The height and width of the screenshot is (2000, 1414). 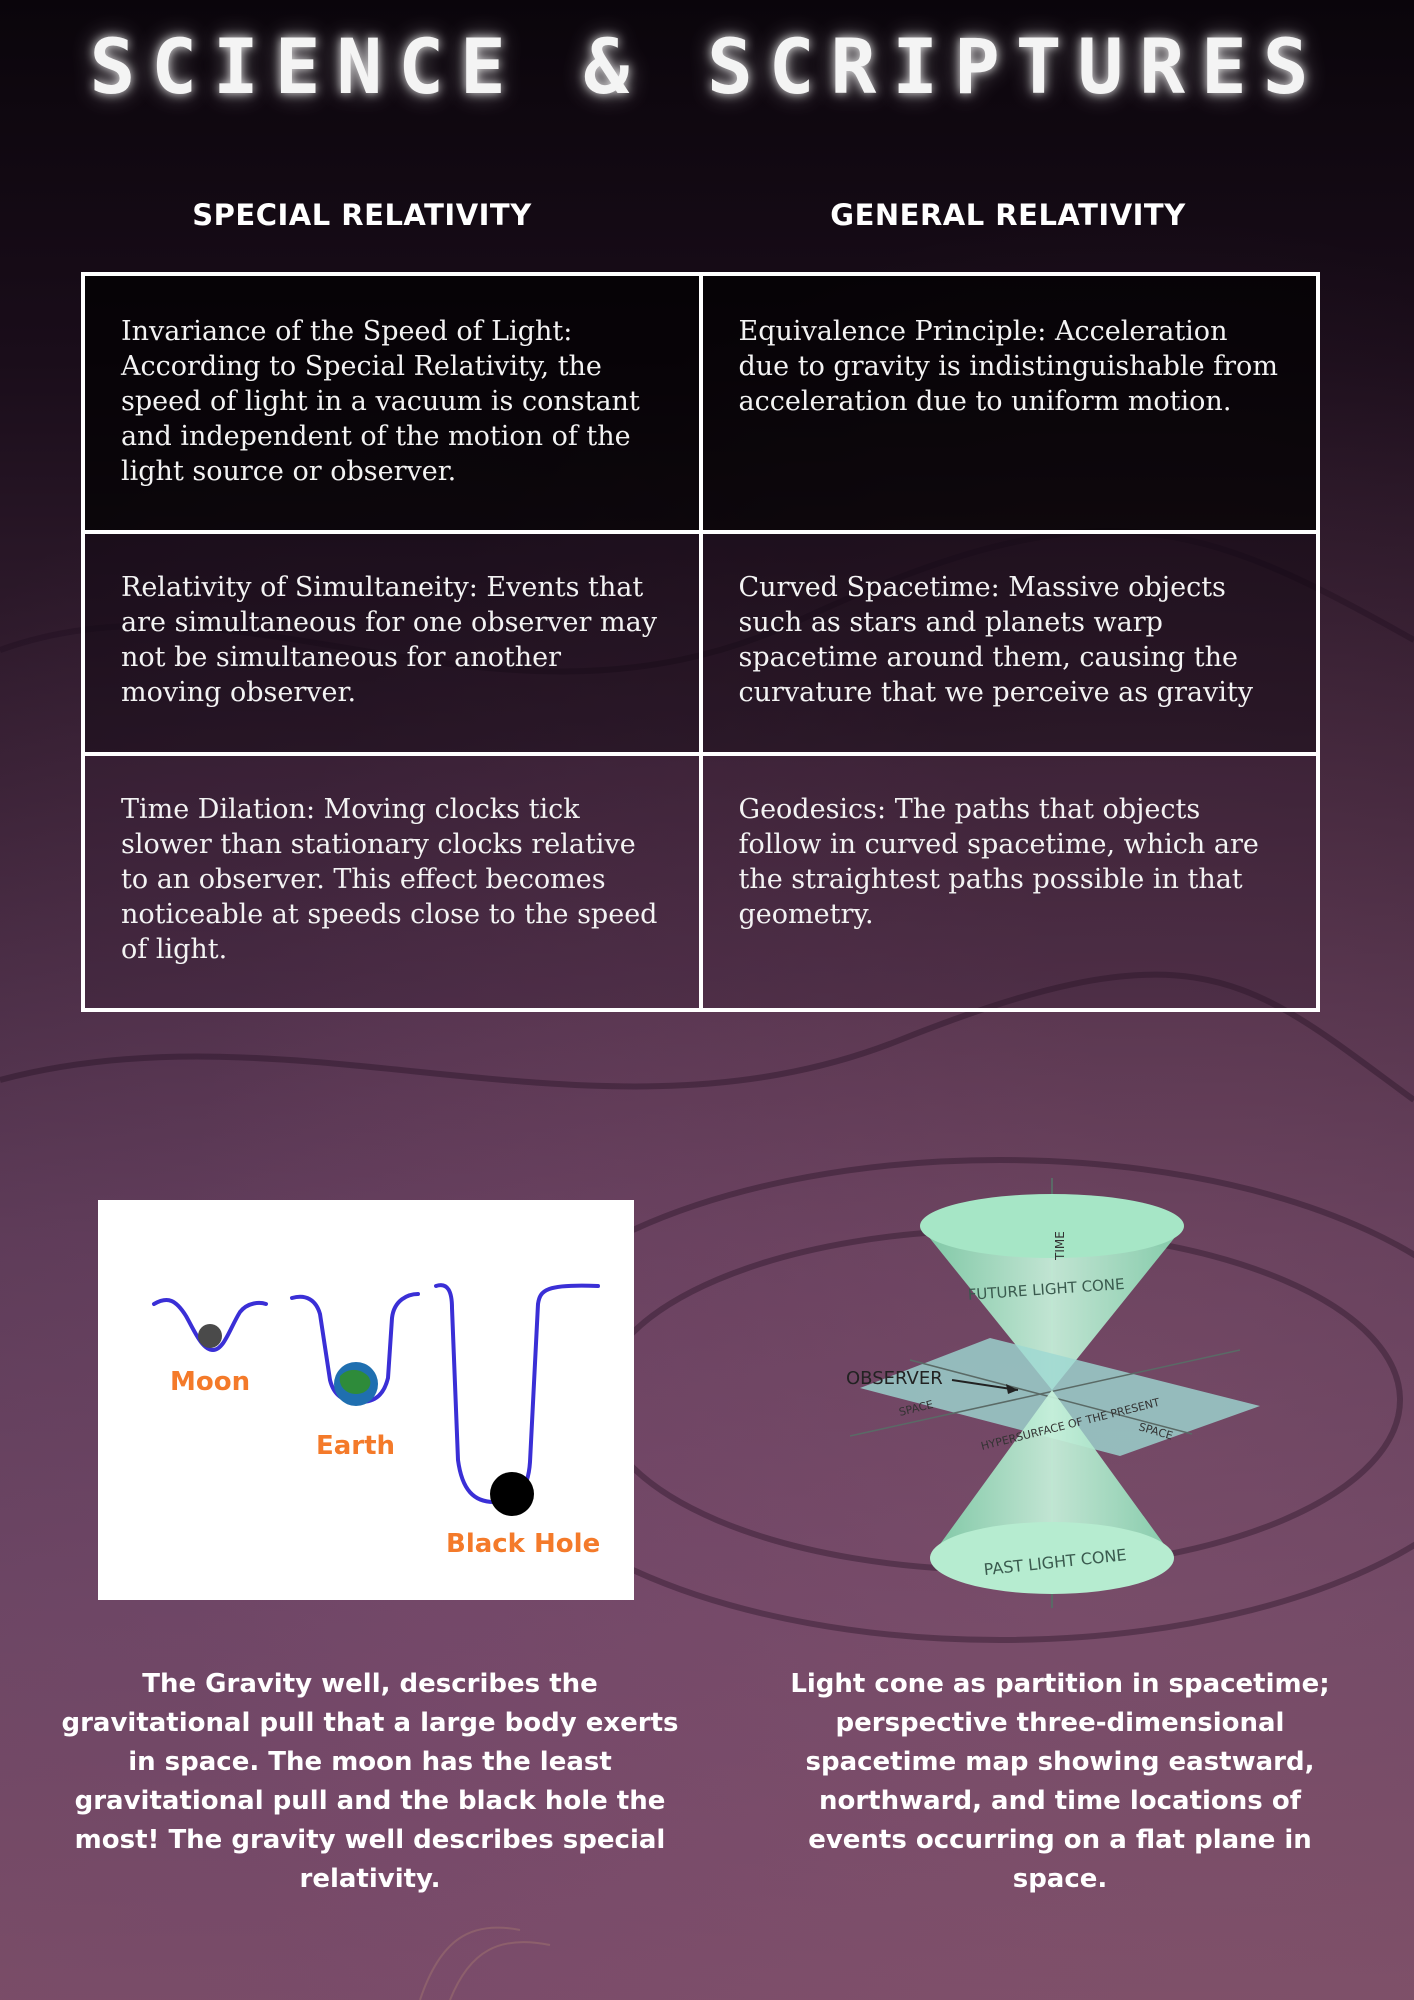 What do you see at coordinates (1008, 215) in the screenshot?
I see `general-relativity-heading: GENERAL RELATIVITY` at bounding box center [1008, 215].